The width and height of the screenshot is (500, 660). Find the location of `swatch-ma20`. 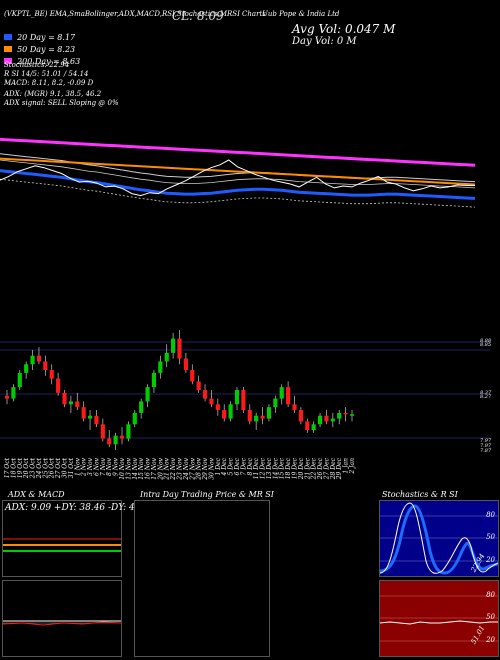

swatch-ma20 is located at coordinates (8, 37).